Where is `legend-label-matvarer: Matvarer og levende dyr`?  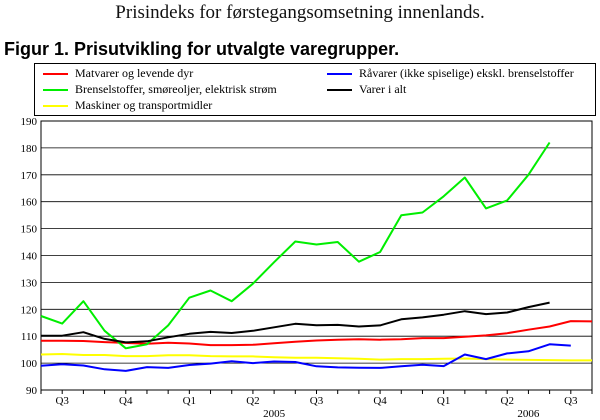
legend-label-matvarer: Matvarer og levende dyr is located at coordinates (134, 73).